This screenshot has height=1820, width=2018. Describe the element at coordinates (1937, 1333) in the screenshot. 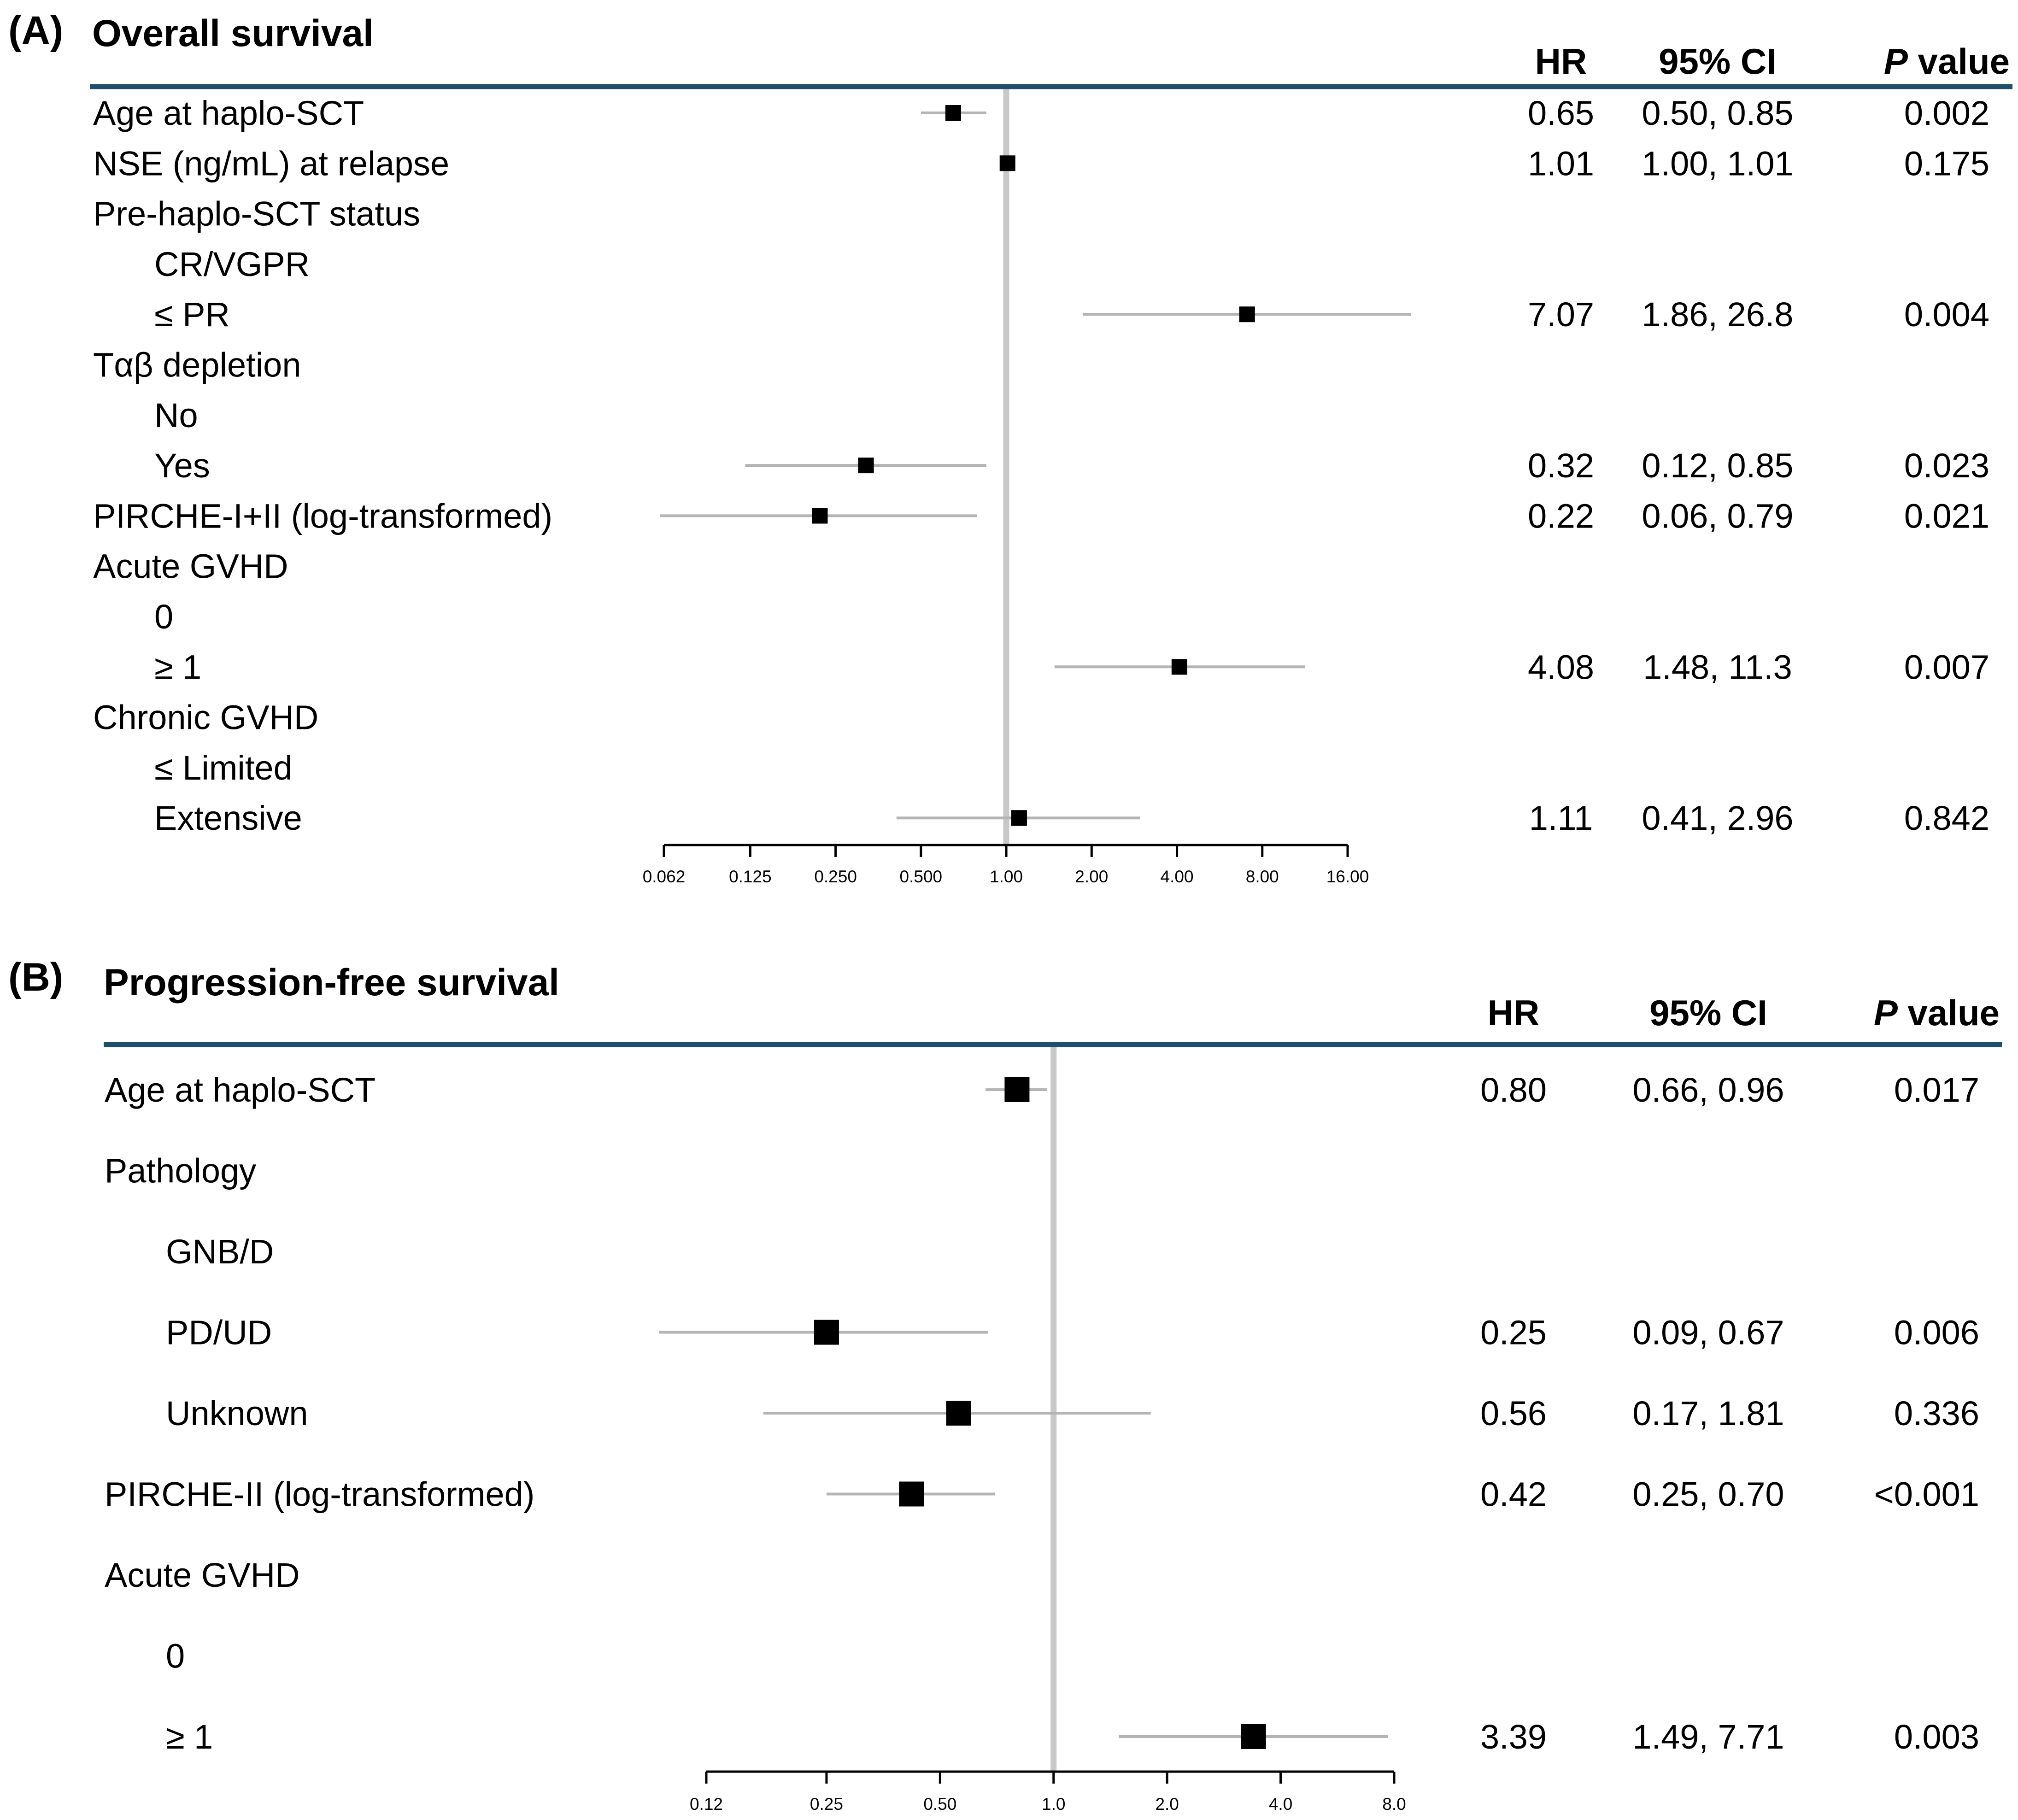

I see `p-value: 0.006` at that location.